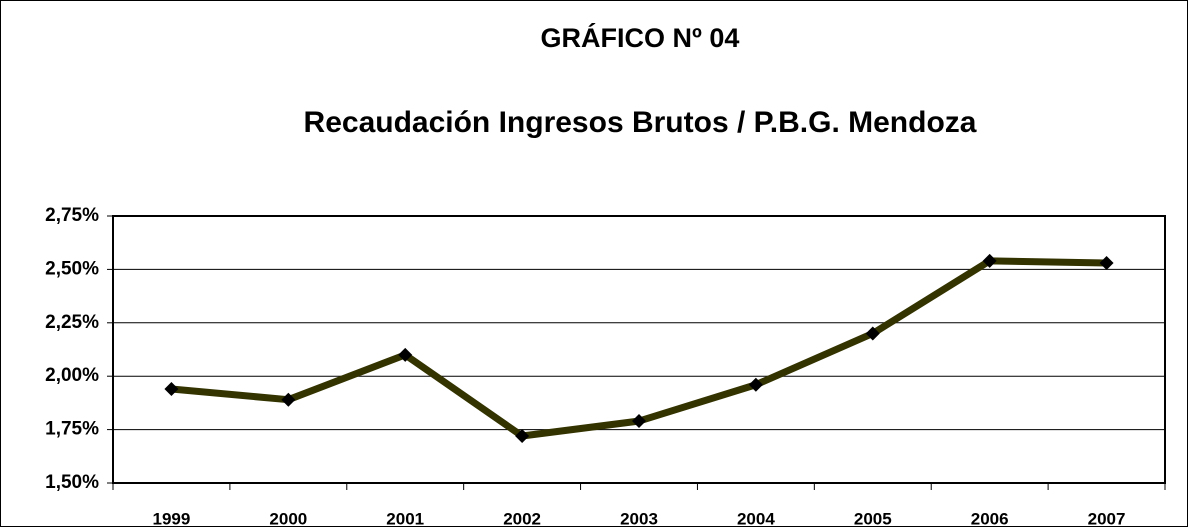  Describe the element at coordinates (522, 518) in the screenshot. I see `x-tick-label: 2002` at that location.